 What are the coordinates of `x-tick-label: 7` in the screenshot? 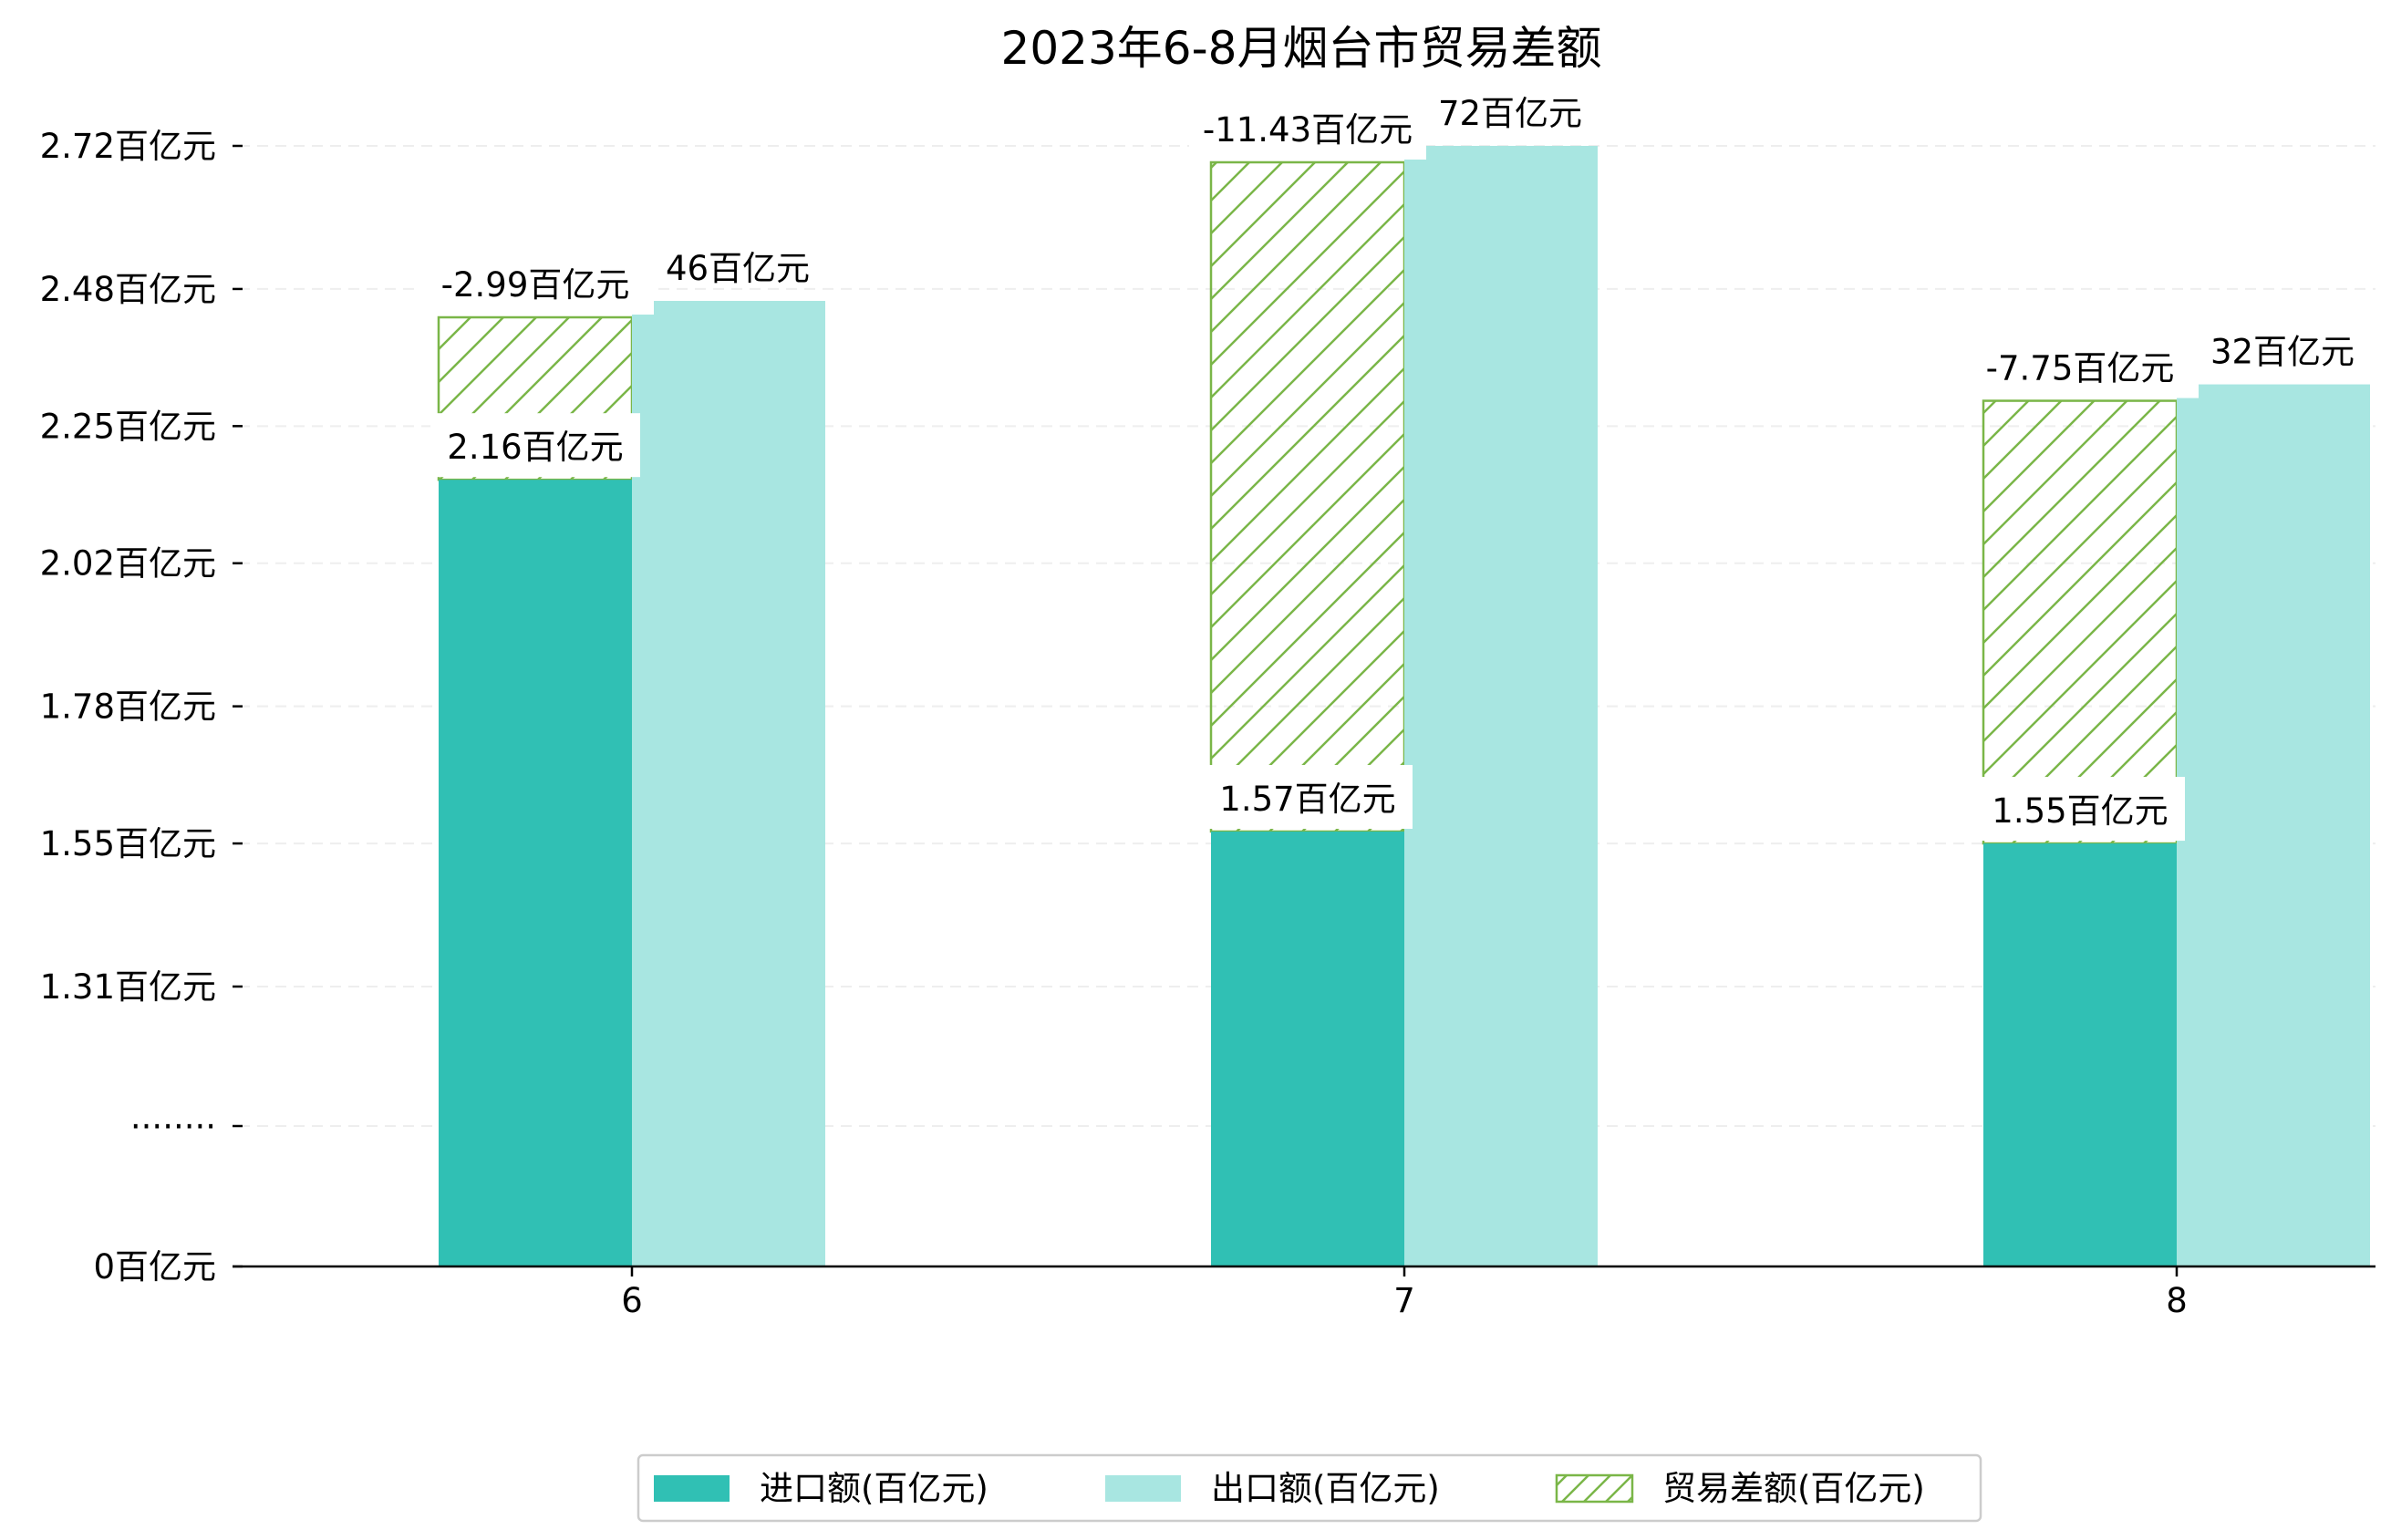 It's located at (1404, 1300).